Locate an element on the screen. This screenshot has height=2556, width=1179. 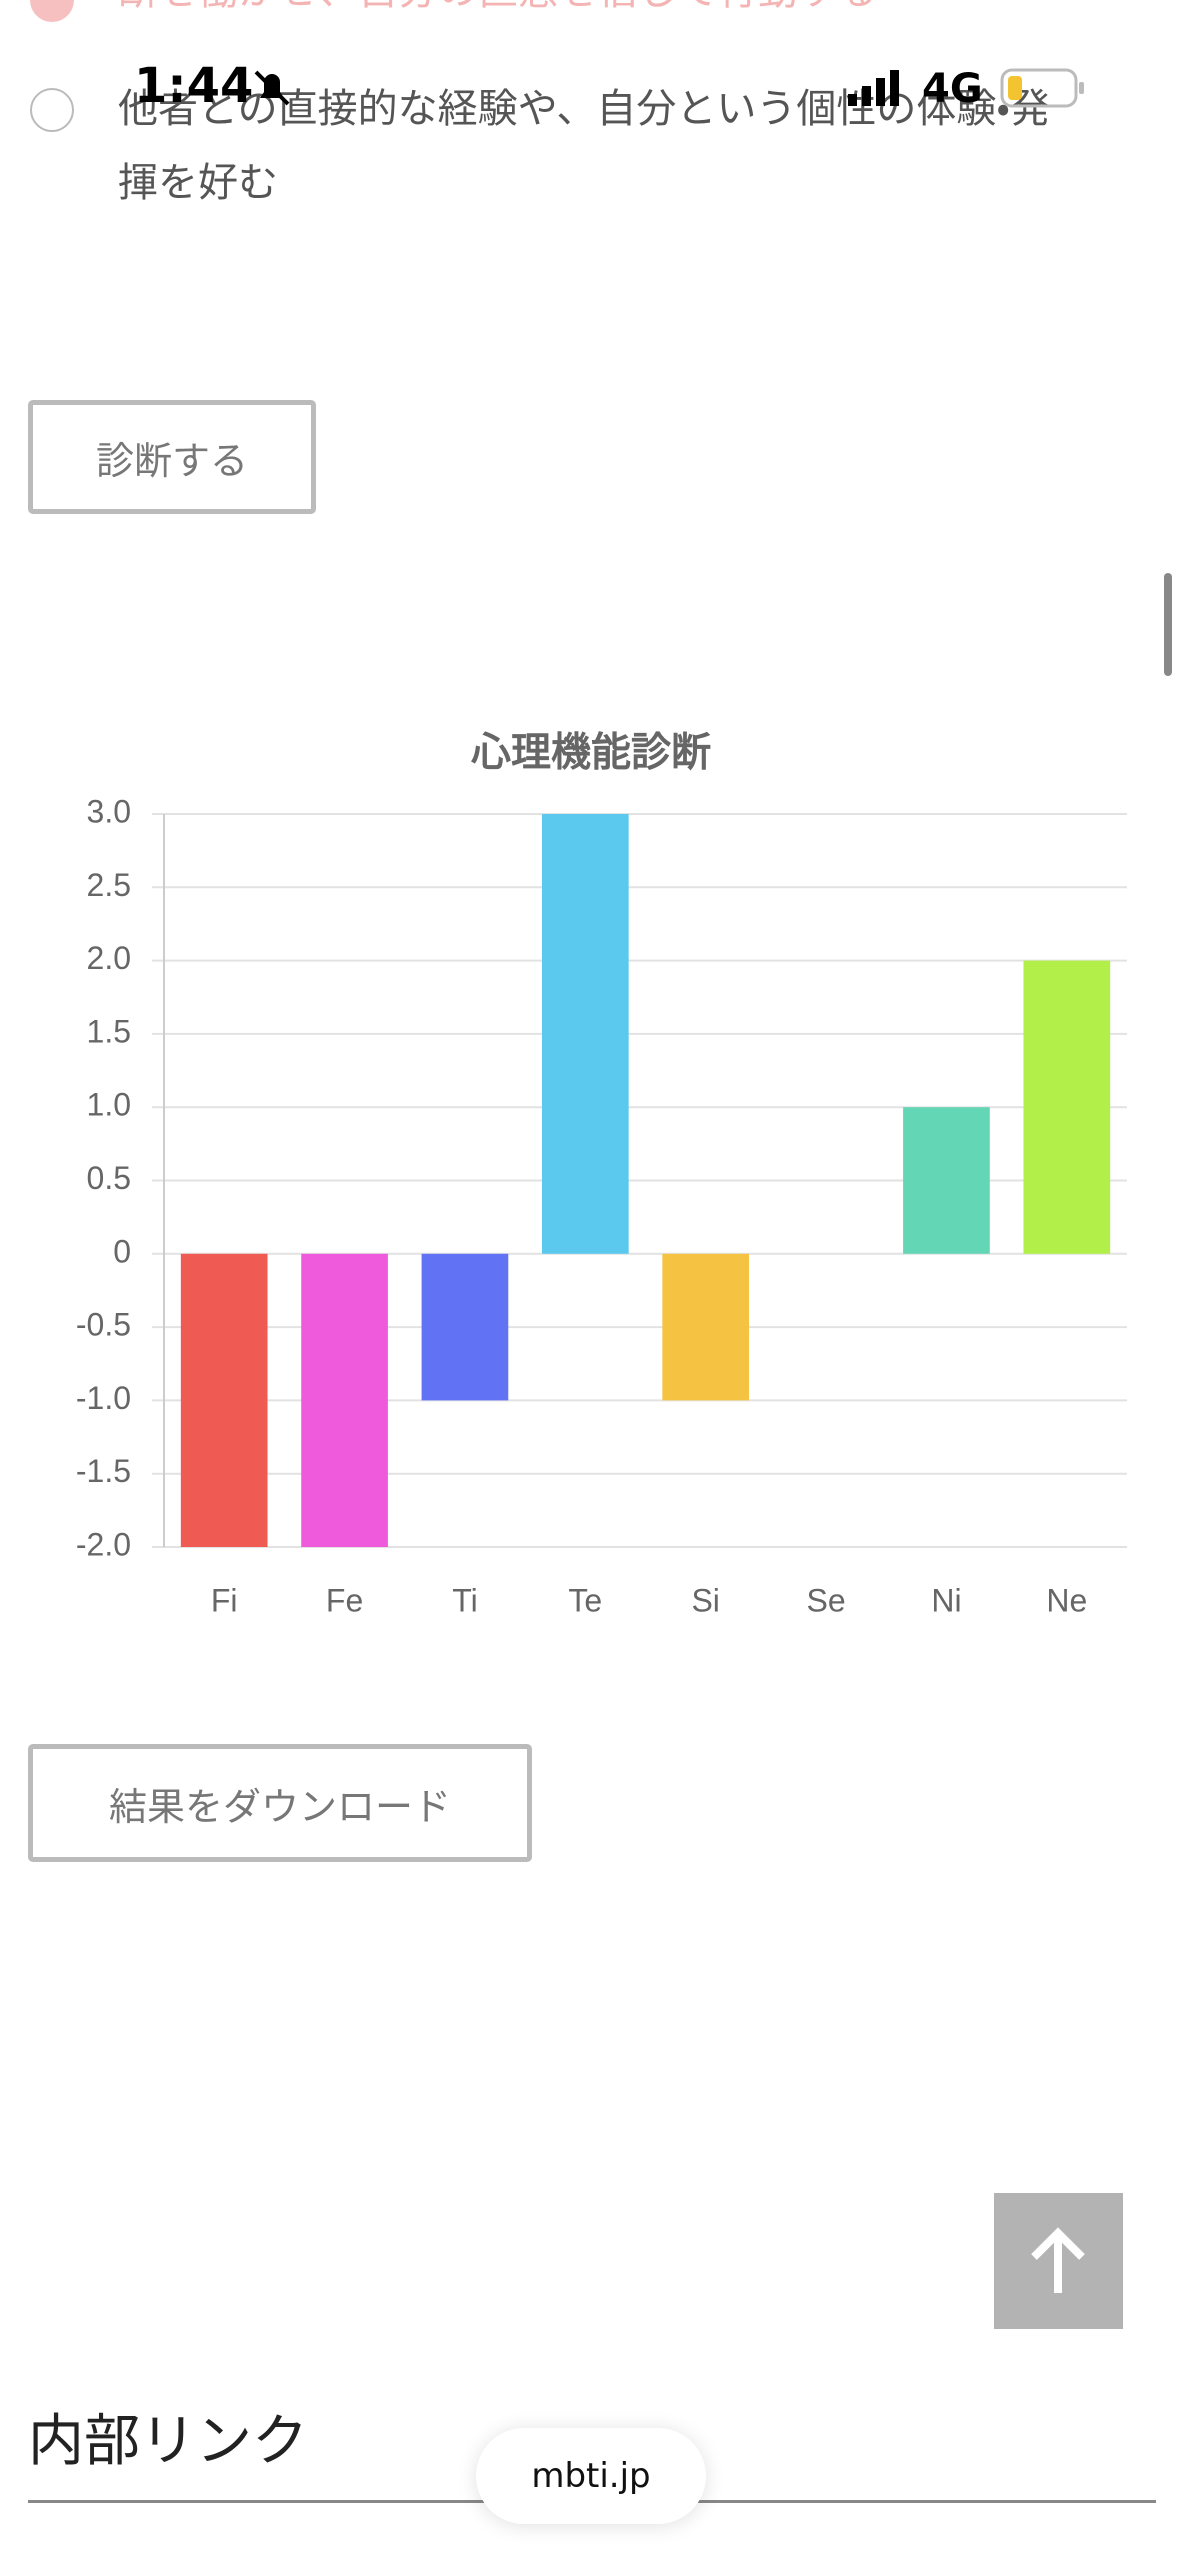
scroll-top-button is located at coordinates (1058, 2261).